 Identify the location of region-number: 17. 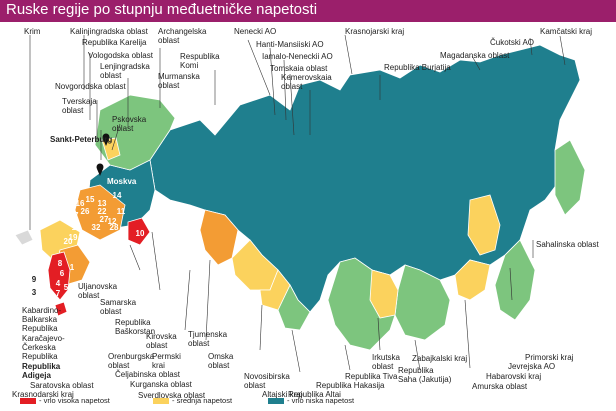
(74, 215).